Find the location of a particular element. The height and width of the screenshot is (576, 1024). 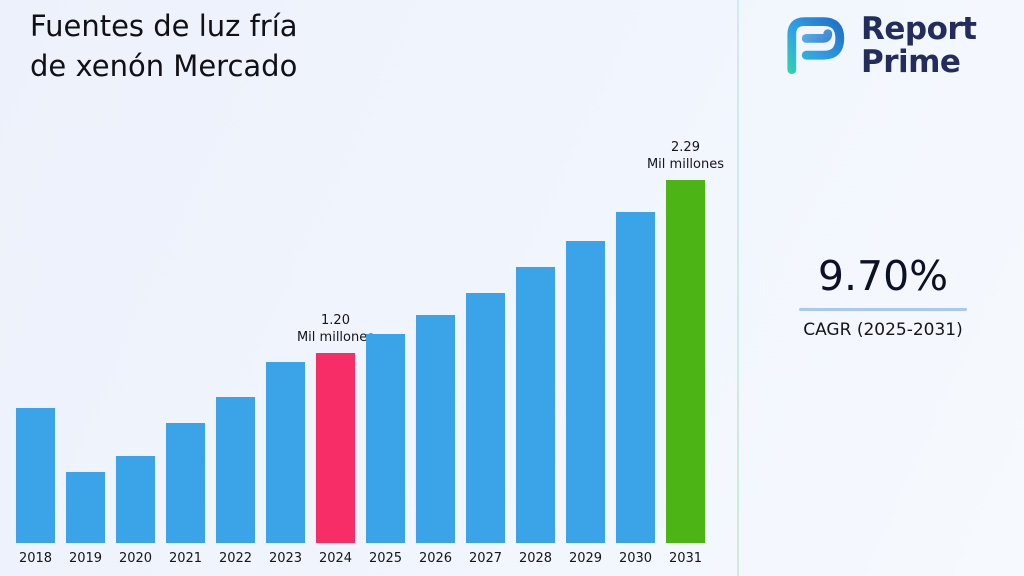

report-prime-logo-icon is located at coordinates (815, 46).